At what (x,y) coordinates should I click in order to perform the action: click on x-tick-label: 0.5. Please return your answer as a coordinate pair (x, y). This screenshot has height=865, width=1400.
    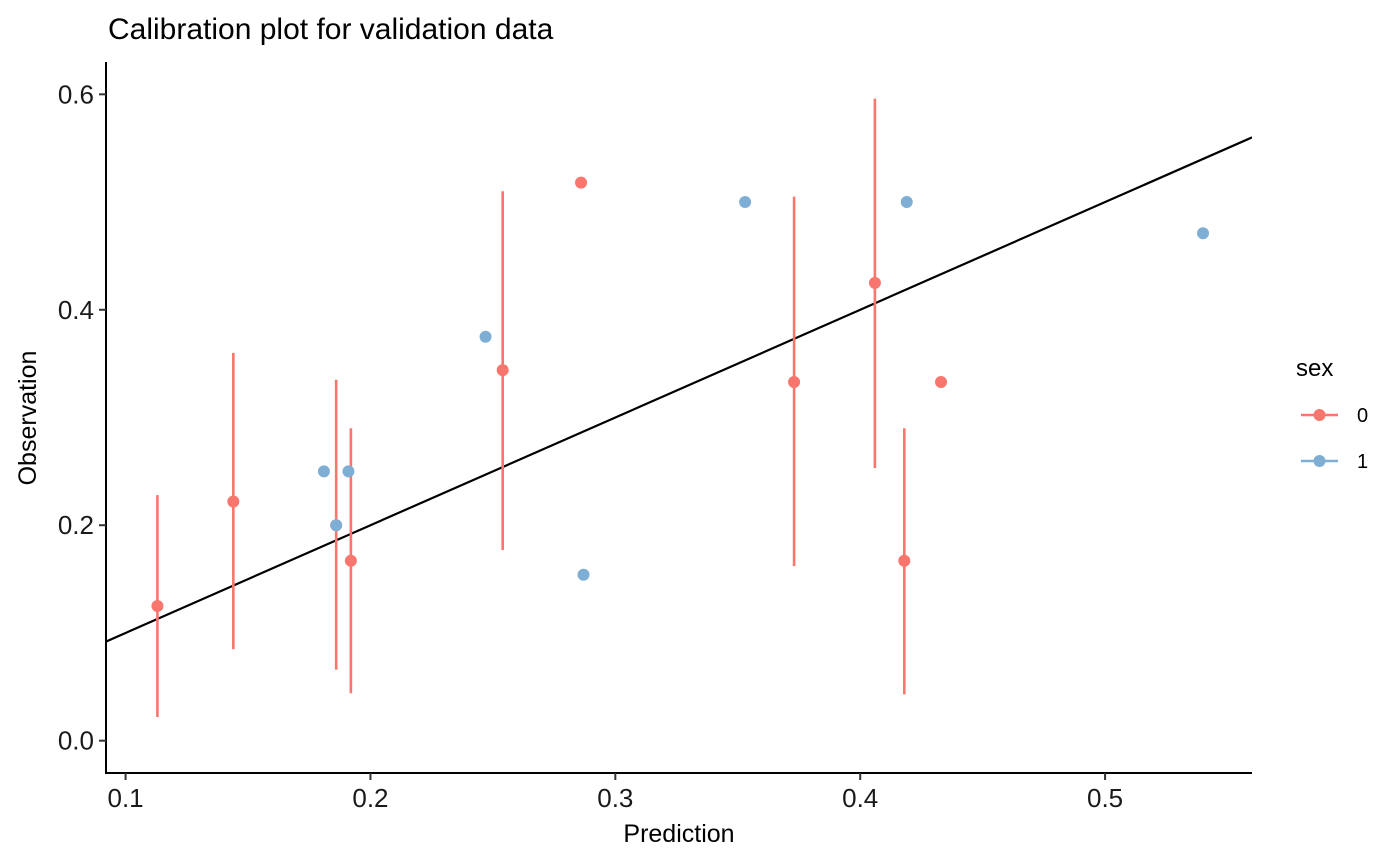
    Looking at the image, I should click on (1105, 798).